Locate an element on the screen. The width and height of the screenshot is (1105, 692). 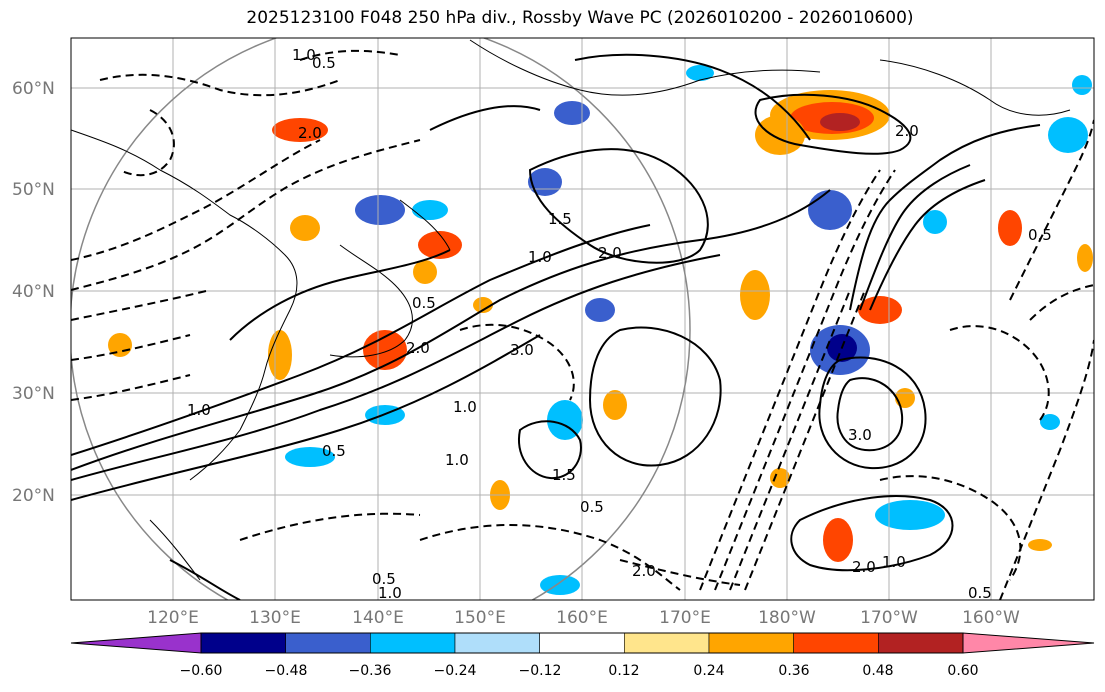
colorbar-tick: −0.60 is located at coordinates (201, 671).